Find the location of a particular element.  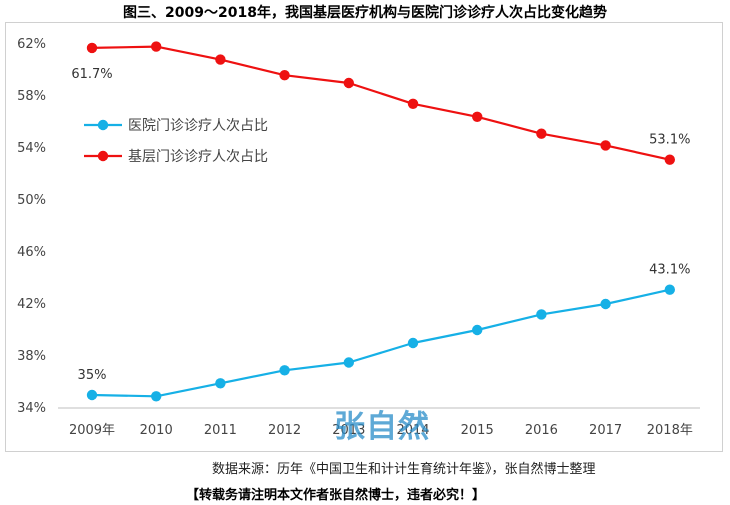

data-label: 35% is located at coordinates (92, 375).